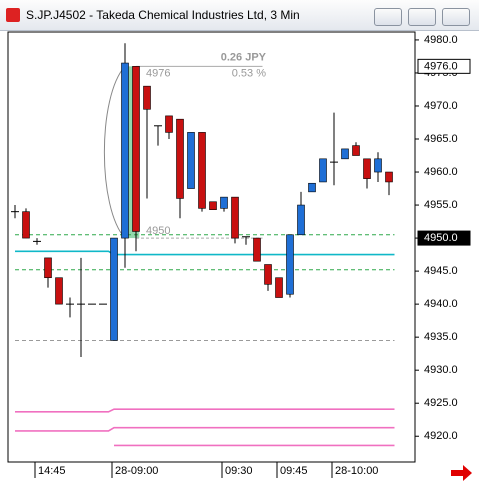 This screenshot has height=486, width=479. Describe the element at coordinates (249, 73) in the screenshot. I see `measure-percent: 0.53 %` at that location.